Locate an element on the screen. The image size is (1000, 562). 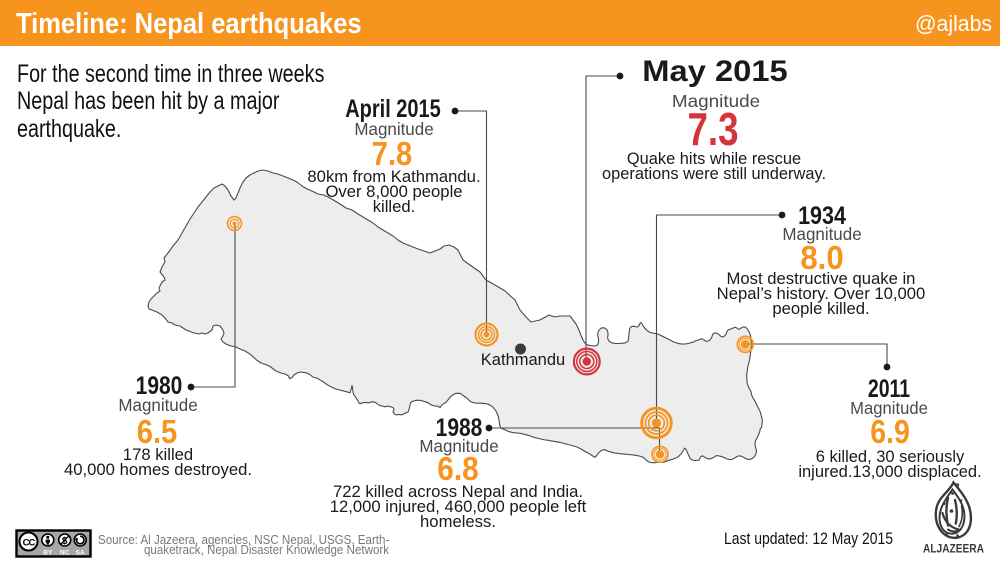
svg-text: BY is located at coordinates (48, 553).